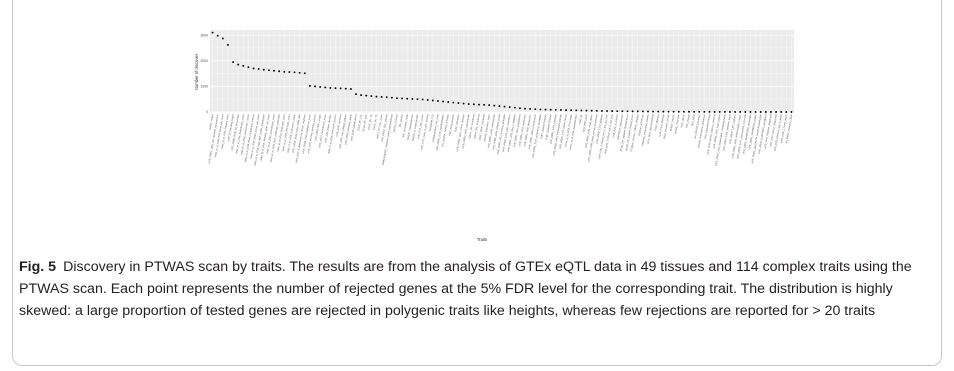  Describe the element at coordinates (592, 137) in the screenshot. I see `x-tick-label: UKB_20002_1094_deep_venous_thrombosis` at that location.